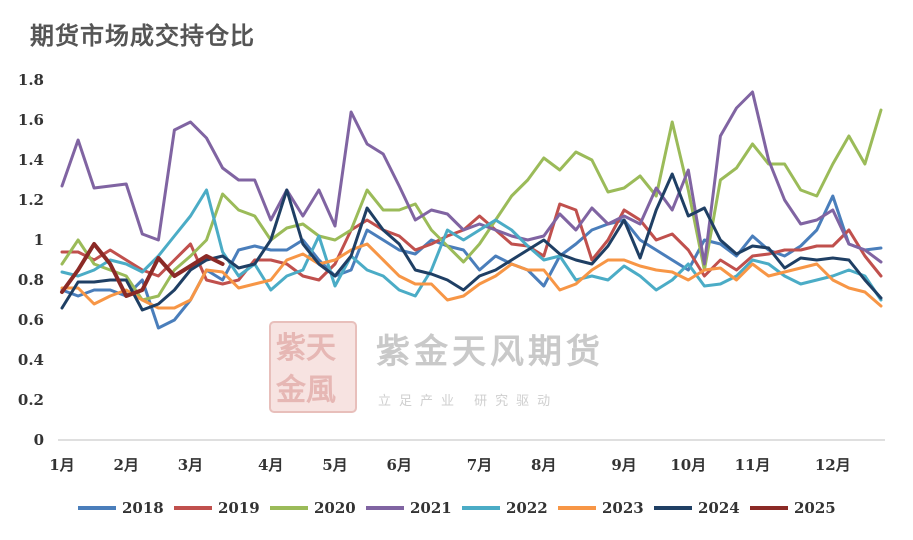 The image size is (913, 540). What do you see at coordinates (31, 200) in the screenshot?
I see `y-tick-label: 1.2` at bounding box center [31, 200].